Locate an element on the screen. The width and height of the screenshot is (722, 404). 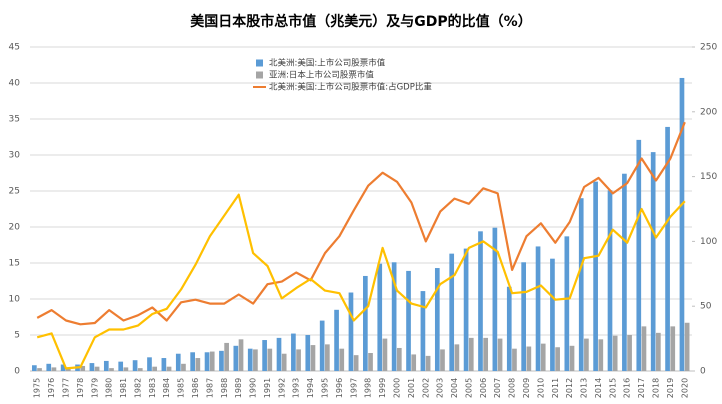
x-tick-label: 1986 is located at coordinates (195, 388).